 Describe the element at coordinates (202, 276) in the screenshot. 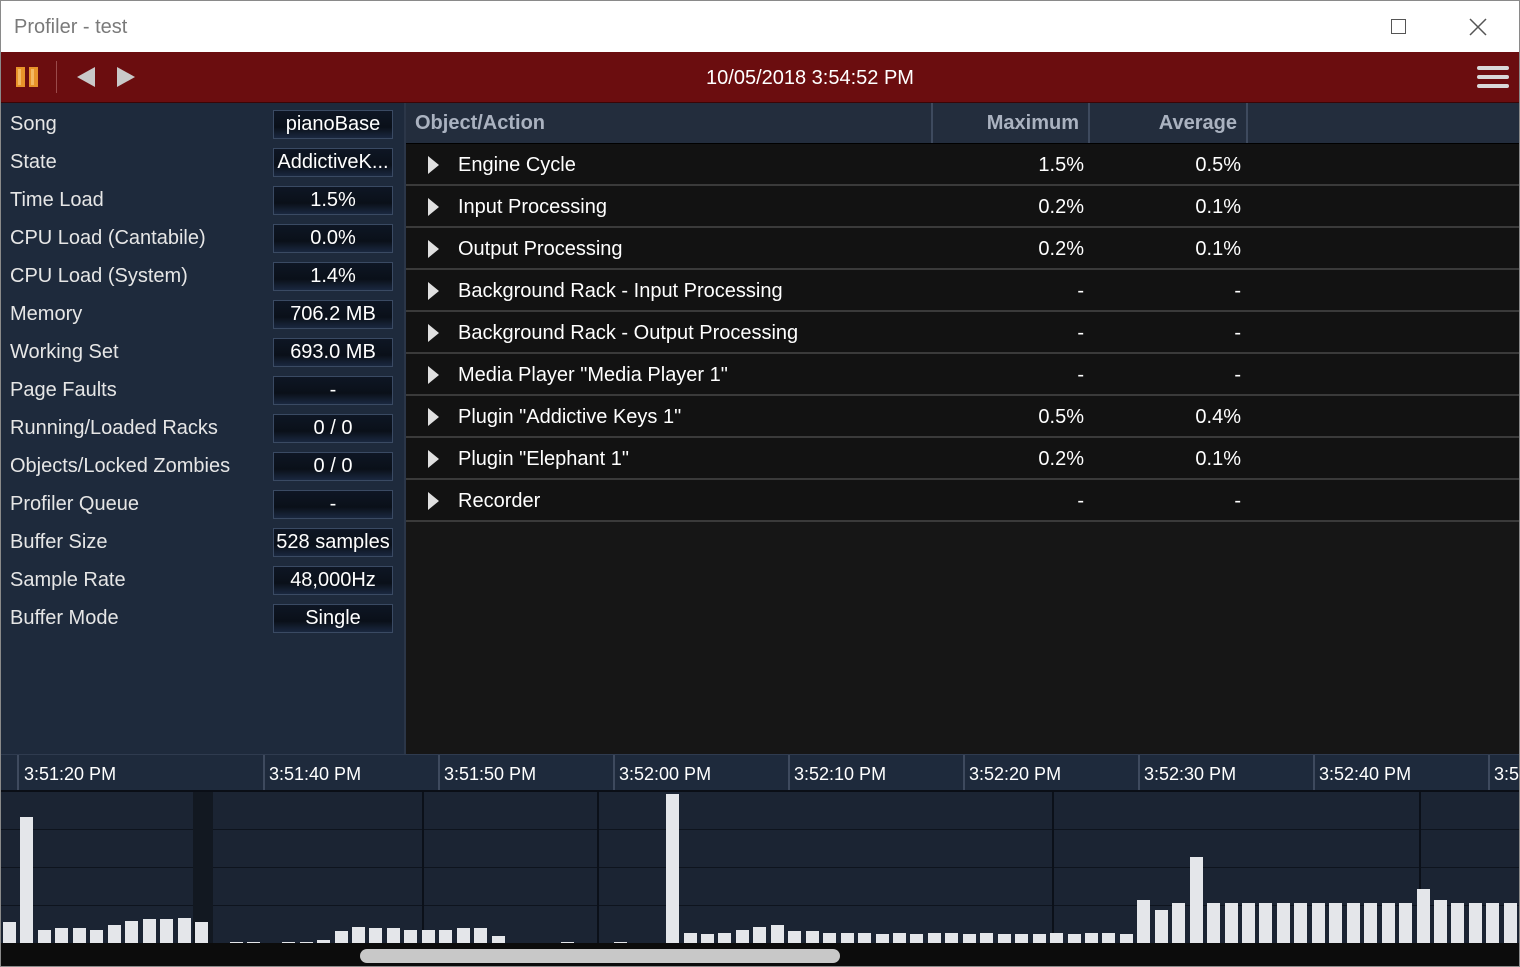

I see `stat-row-cpu-system: CPU Load (System) 1.4%` at that location.